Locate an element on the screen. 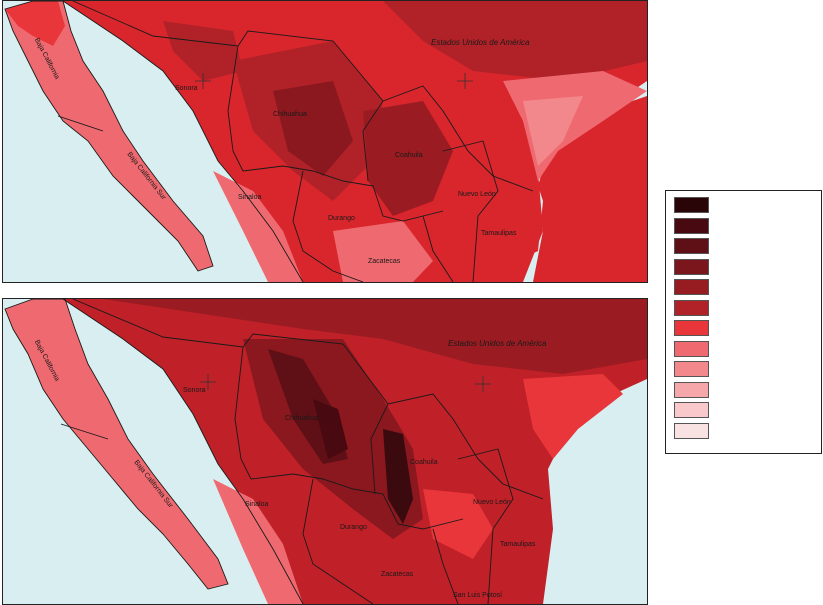 The height and width of the screenshot is (605, 823). baja-peninsula is located at coordinates (109, 136).